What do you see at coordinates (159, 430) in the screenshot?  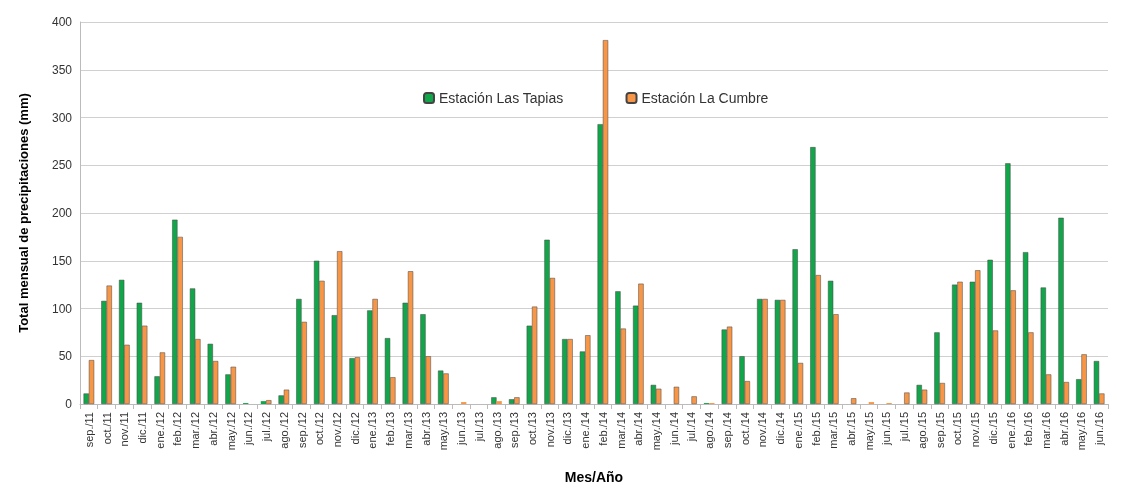 I see `x-tick-label: ene./12` at bounding box center [159, 430].